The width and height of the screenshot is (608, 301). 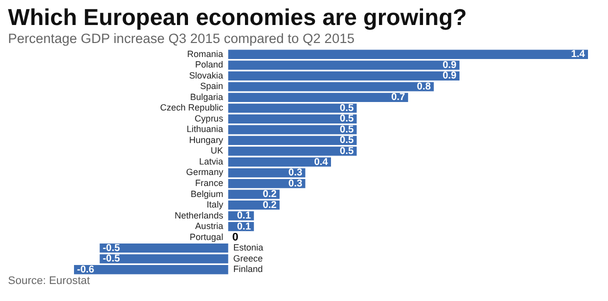 I want to click on y-tick-label: Austria, so click(x=209, y=226).